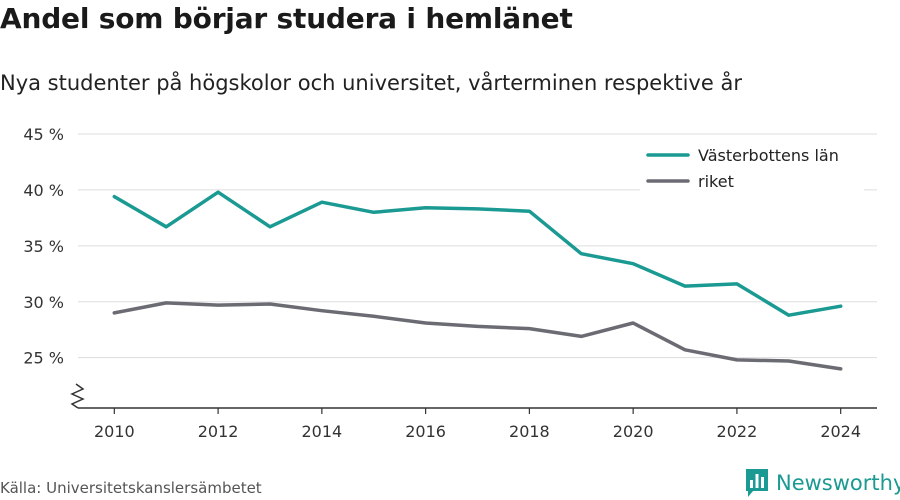 This screenshot has height=500, width=900. What do you see at coordinates (473, 398) in the screenshot?
I see `x-axis` at bounding box center [473, 398].